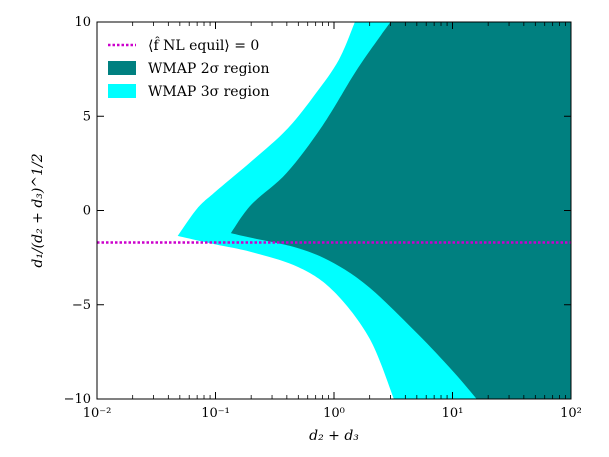 This screenshot has width=609, height=457. What do you see at coordinates (122, 68) in the screenshot?
I see `legend-patch-2sigma` at bounding box center [122, 68].